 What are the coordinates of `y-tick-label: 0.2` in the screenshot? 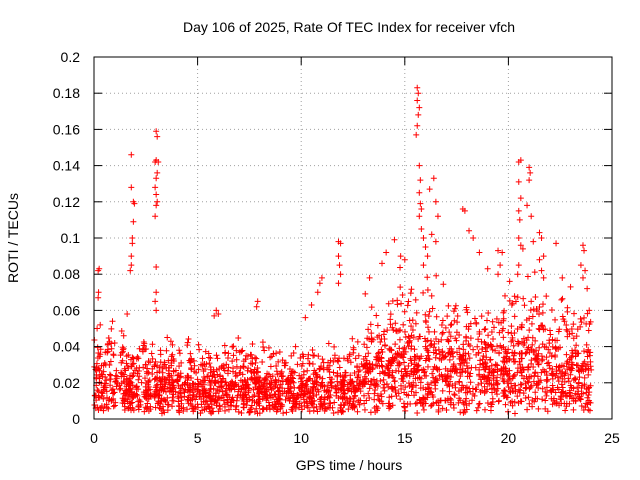 It's located at (71, 57).